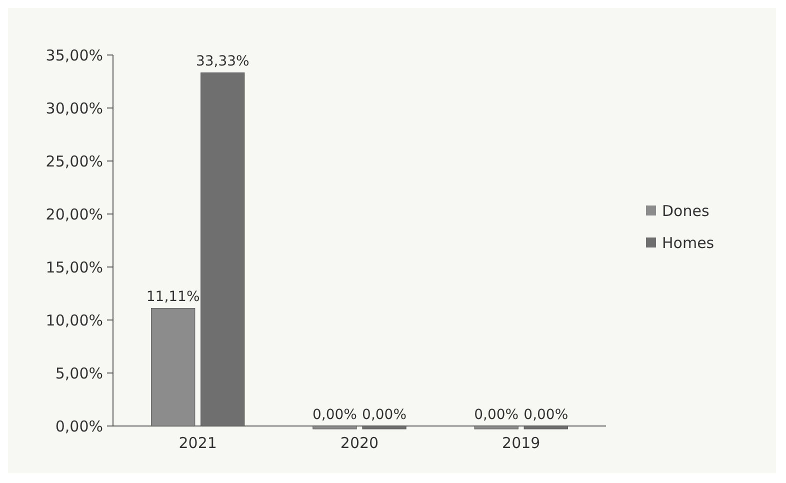 The height and width of the screenshot is (483, 786). Describe the element at coordinates (74, 55) in the screenshot. I see `y-tick-label: 35,00%` at that location.